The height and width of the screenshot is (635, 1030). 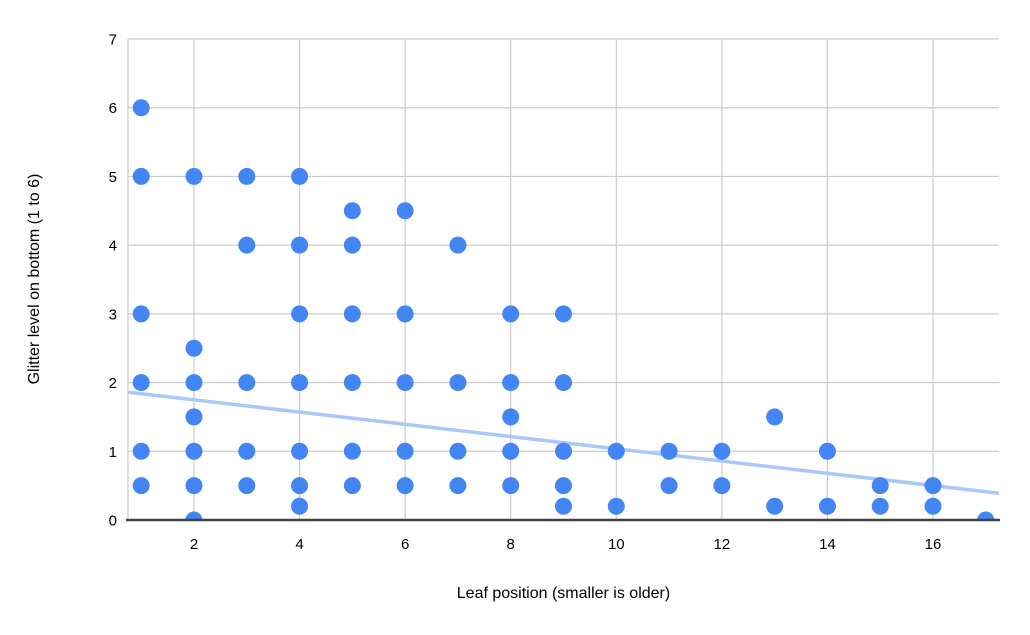 I want to click on y-tick-label: 1, so click(x=113, y=452).